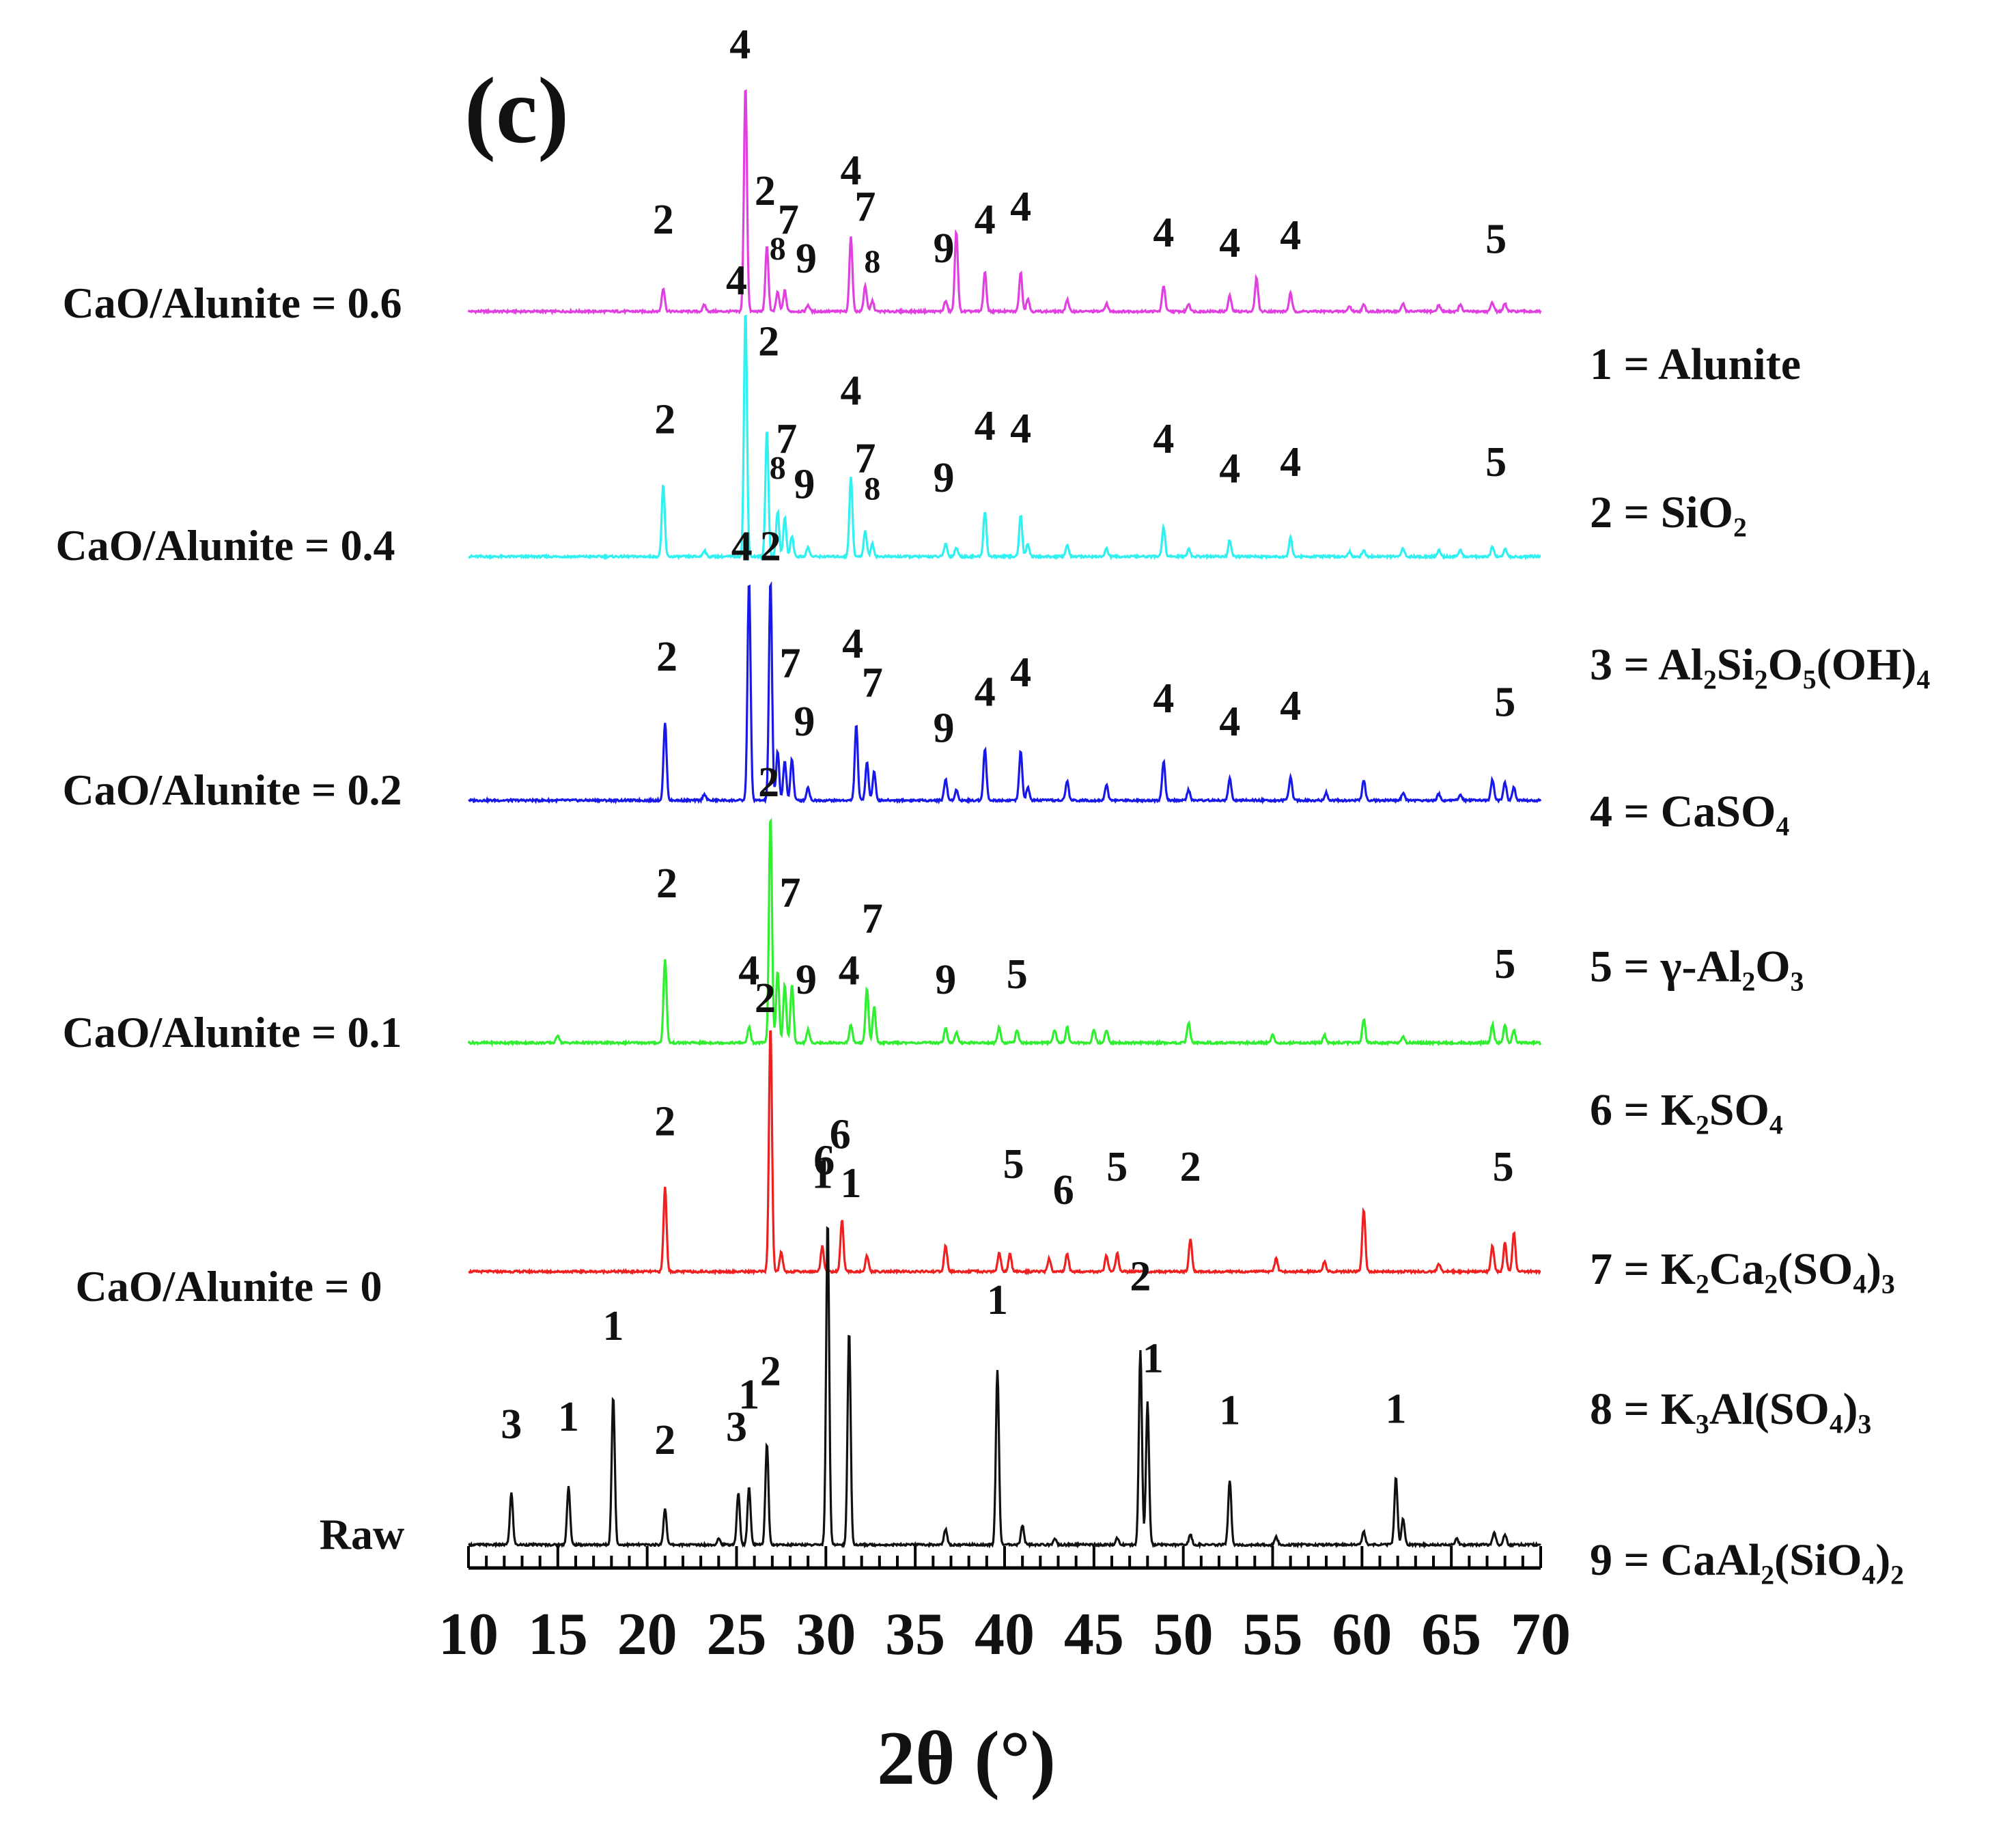 This screenshot has width=2016, height=1822. Describe the element at coordinates (468, 1635) in the screenshot. I see `x-tick-label: 10` at that location.